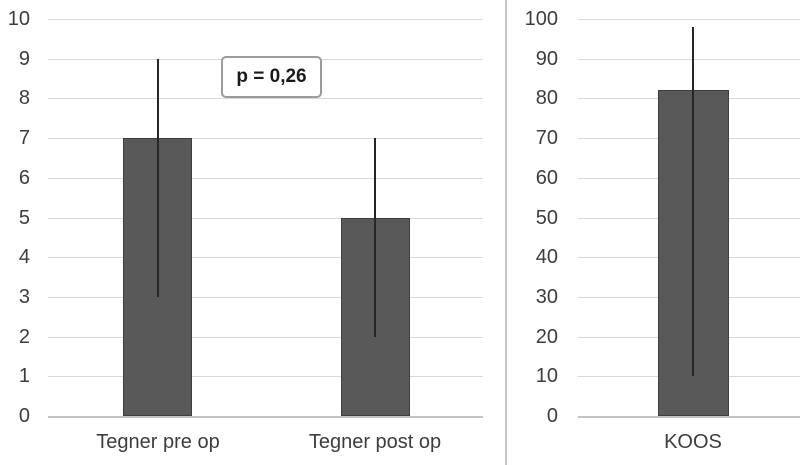  What do you see at coordinates (24, 218) in the screenshot?
I see `y-axis-tick-label: 5` at bounding box center [24, 218].